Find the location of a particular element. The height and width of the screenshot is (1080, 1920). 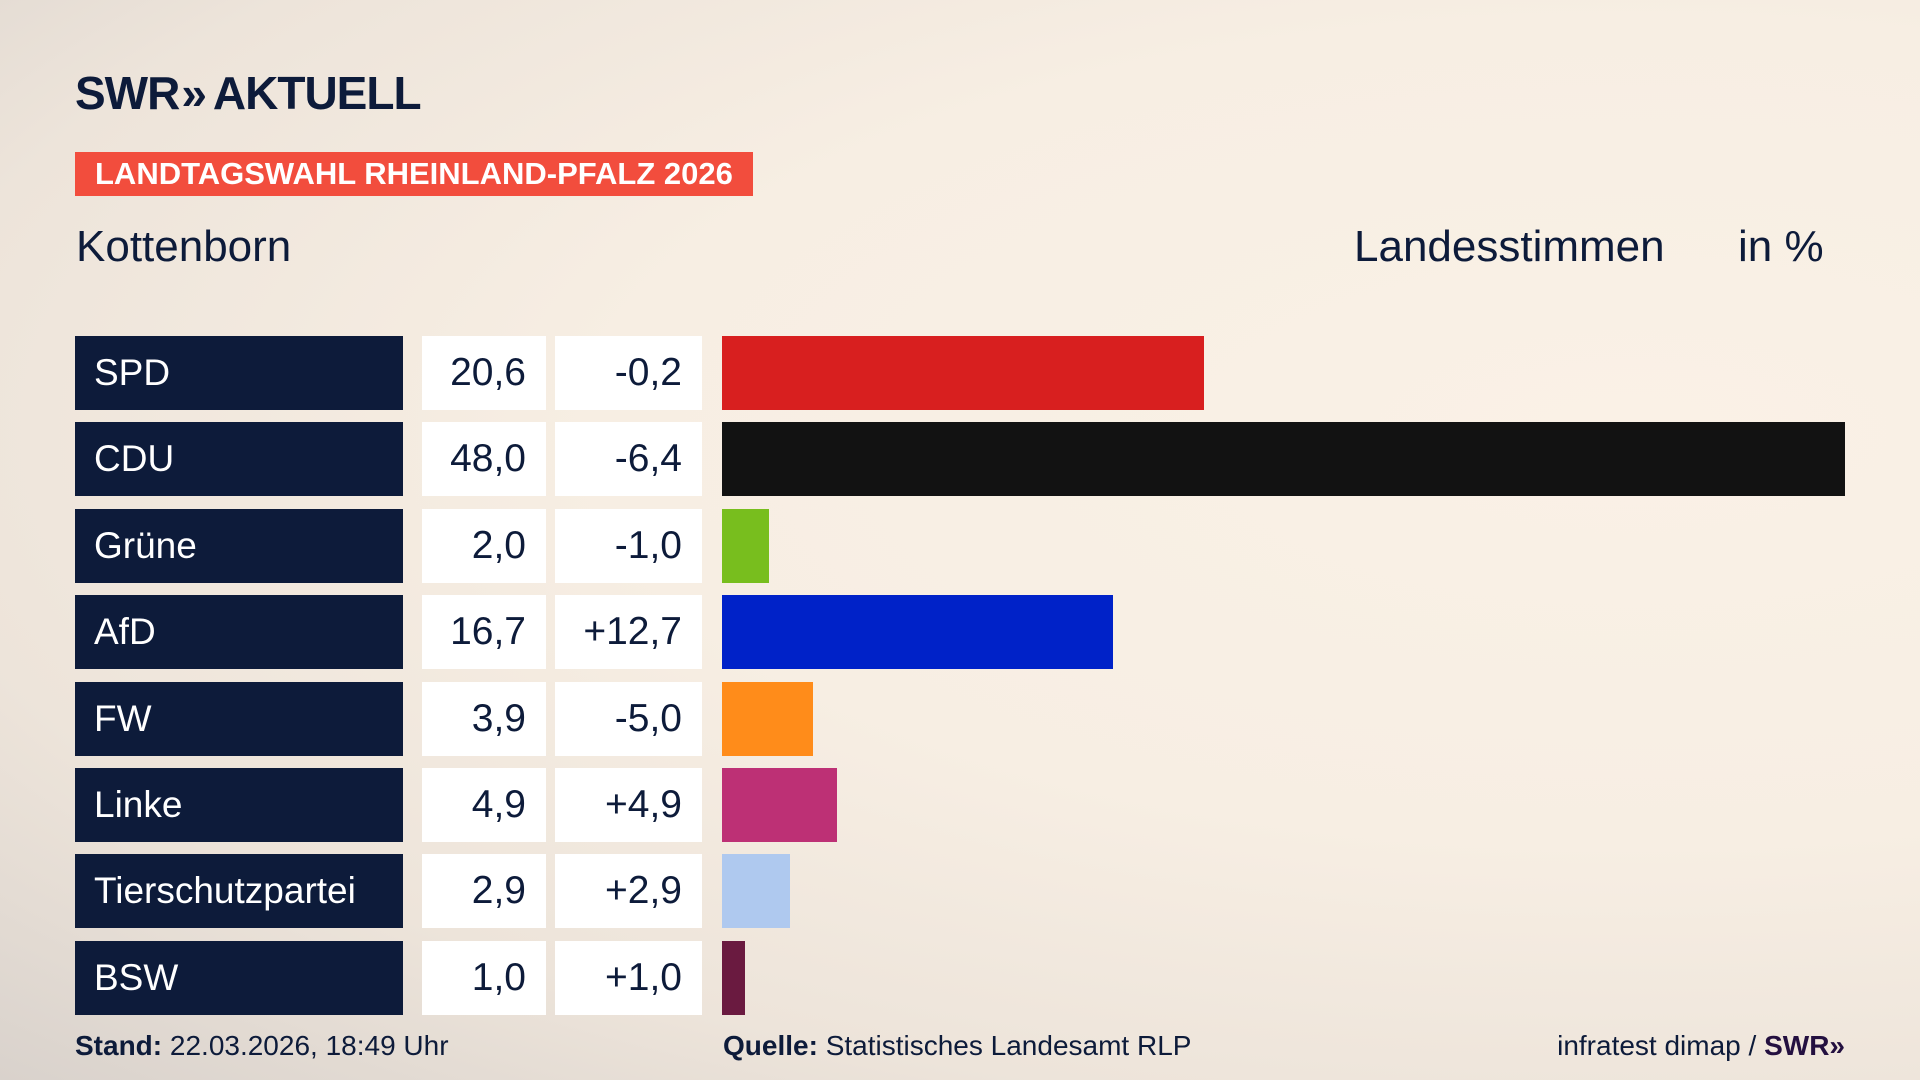

credit-text: infratest dimap / is located at coordinates (1657, 1045).